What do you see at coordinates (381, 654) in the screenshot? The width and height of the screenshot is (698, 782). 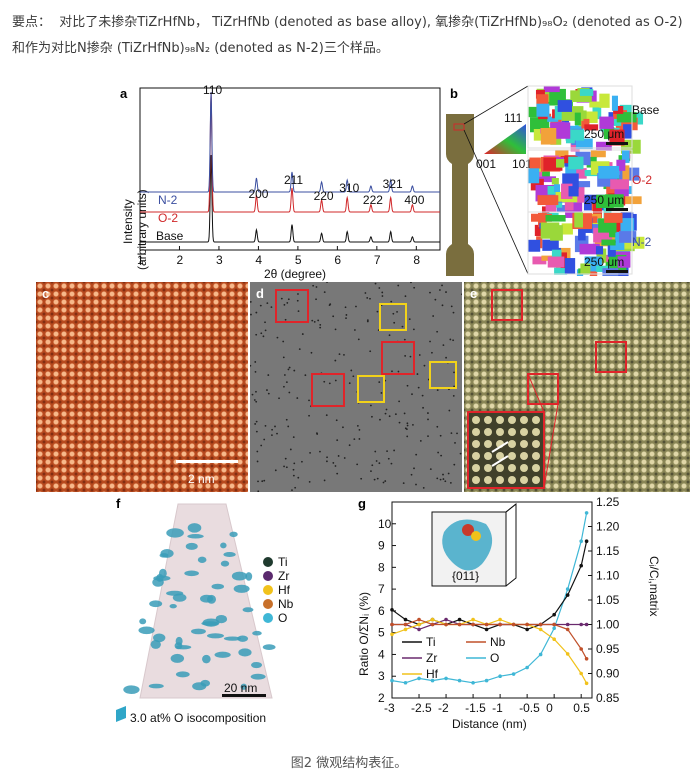 I see `ytick-left: 4` at bounding box center [381, 654].